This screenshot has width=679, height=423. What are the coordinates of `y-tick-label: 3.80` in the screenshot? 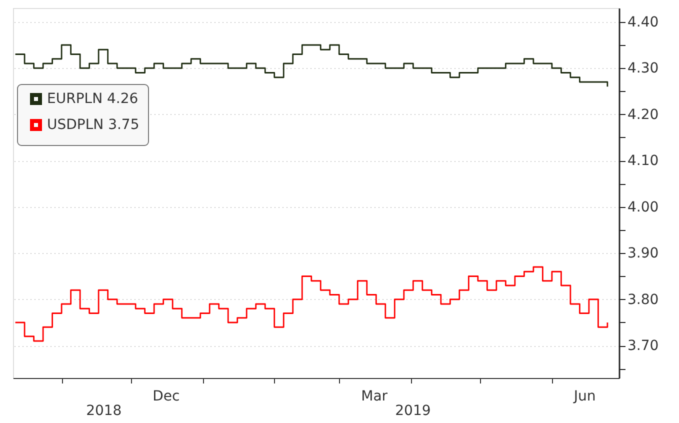 It's located at (643, 300).